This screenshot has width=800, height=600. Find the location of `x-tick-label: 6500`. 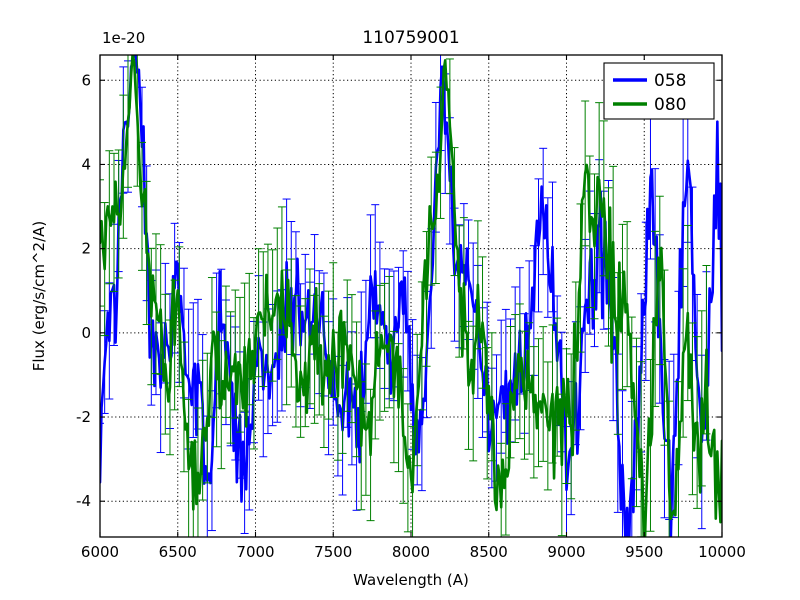

x-tick-label: 6500 is located at coordinates (178, 552).